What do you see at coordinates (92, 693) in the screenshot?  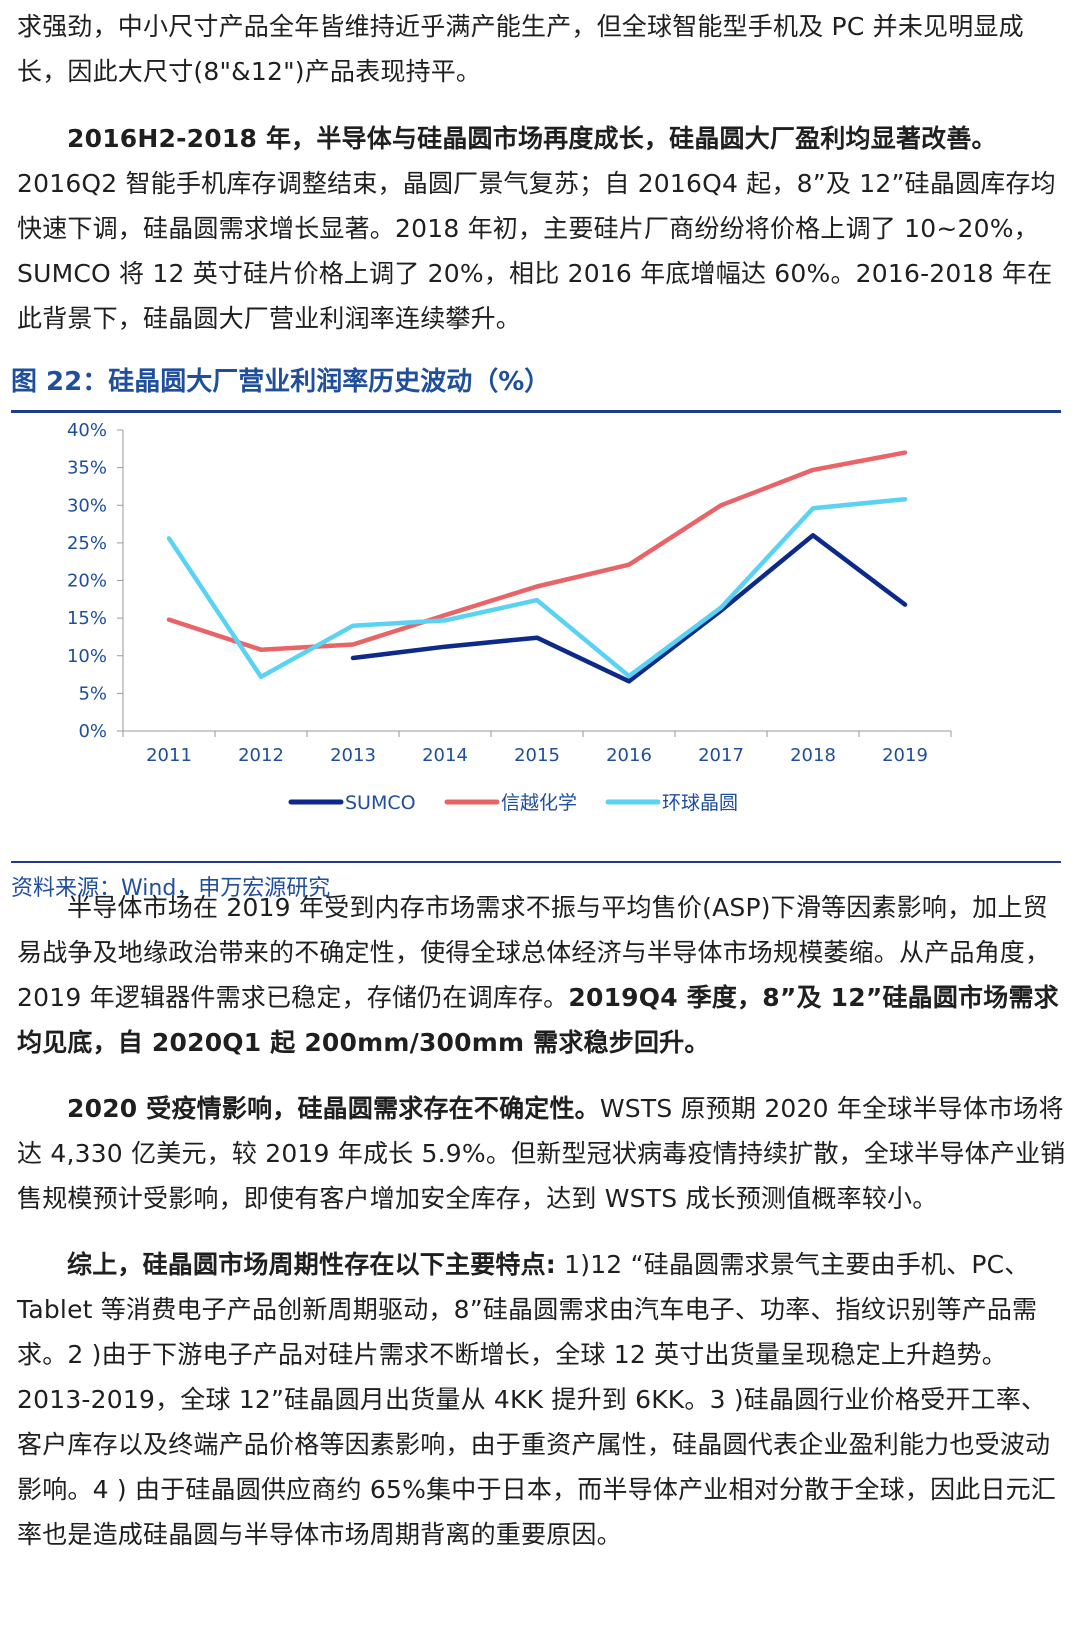 I see `y-tick-label: 5%` at bounding box center [92, 693].